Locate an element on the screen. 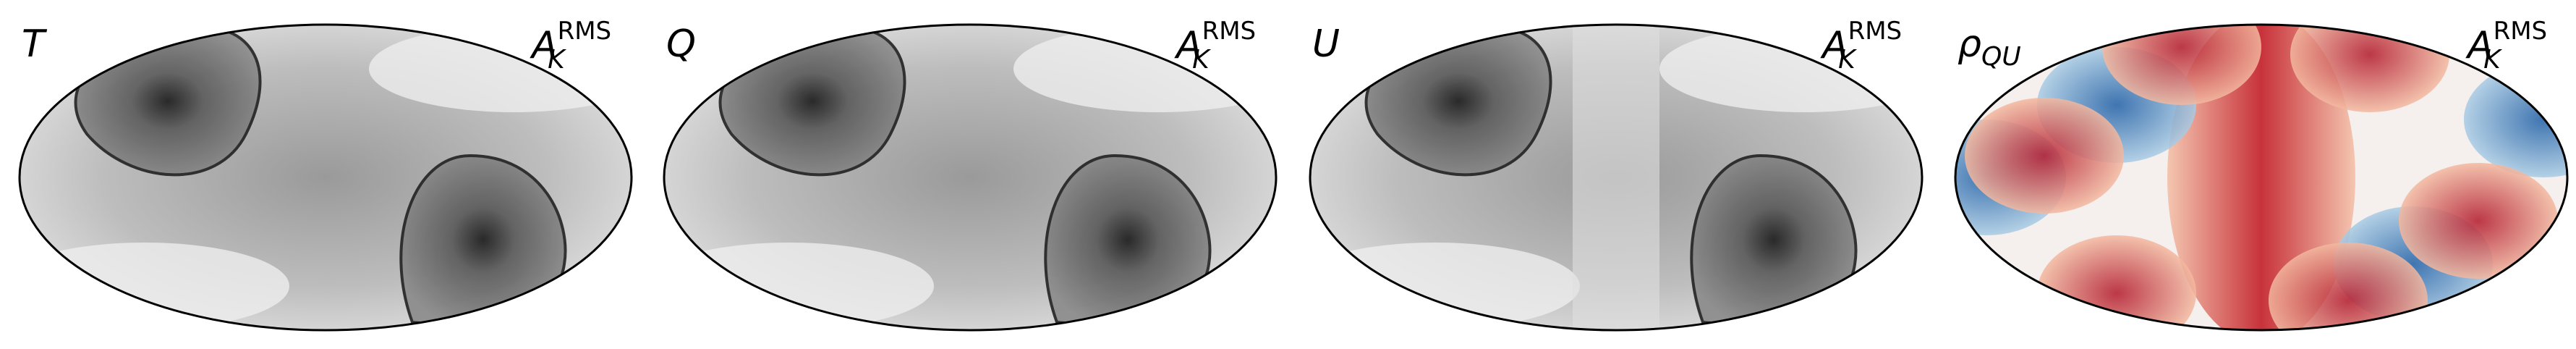  label-symbol: T is located at coordinates (35, 44).